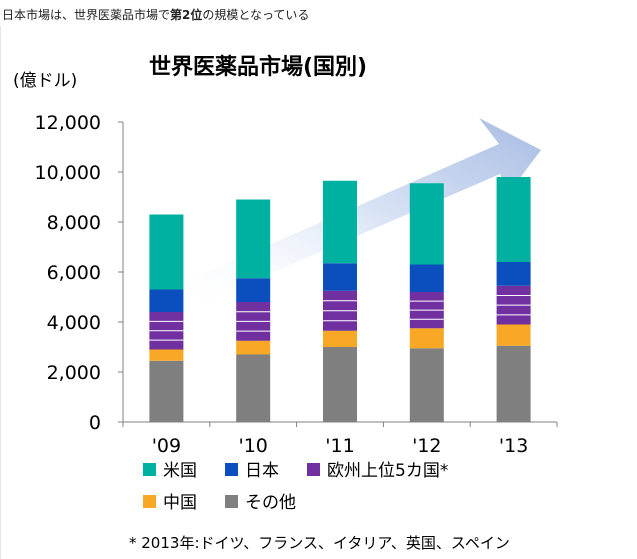 This screenshot has height=559, width=637. What do you see at coordinates (68, 123) in the screenshot?
I see `y-tick-label-6: 12,000` at bounding box center [68, 123].